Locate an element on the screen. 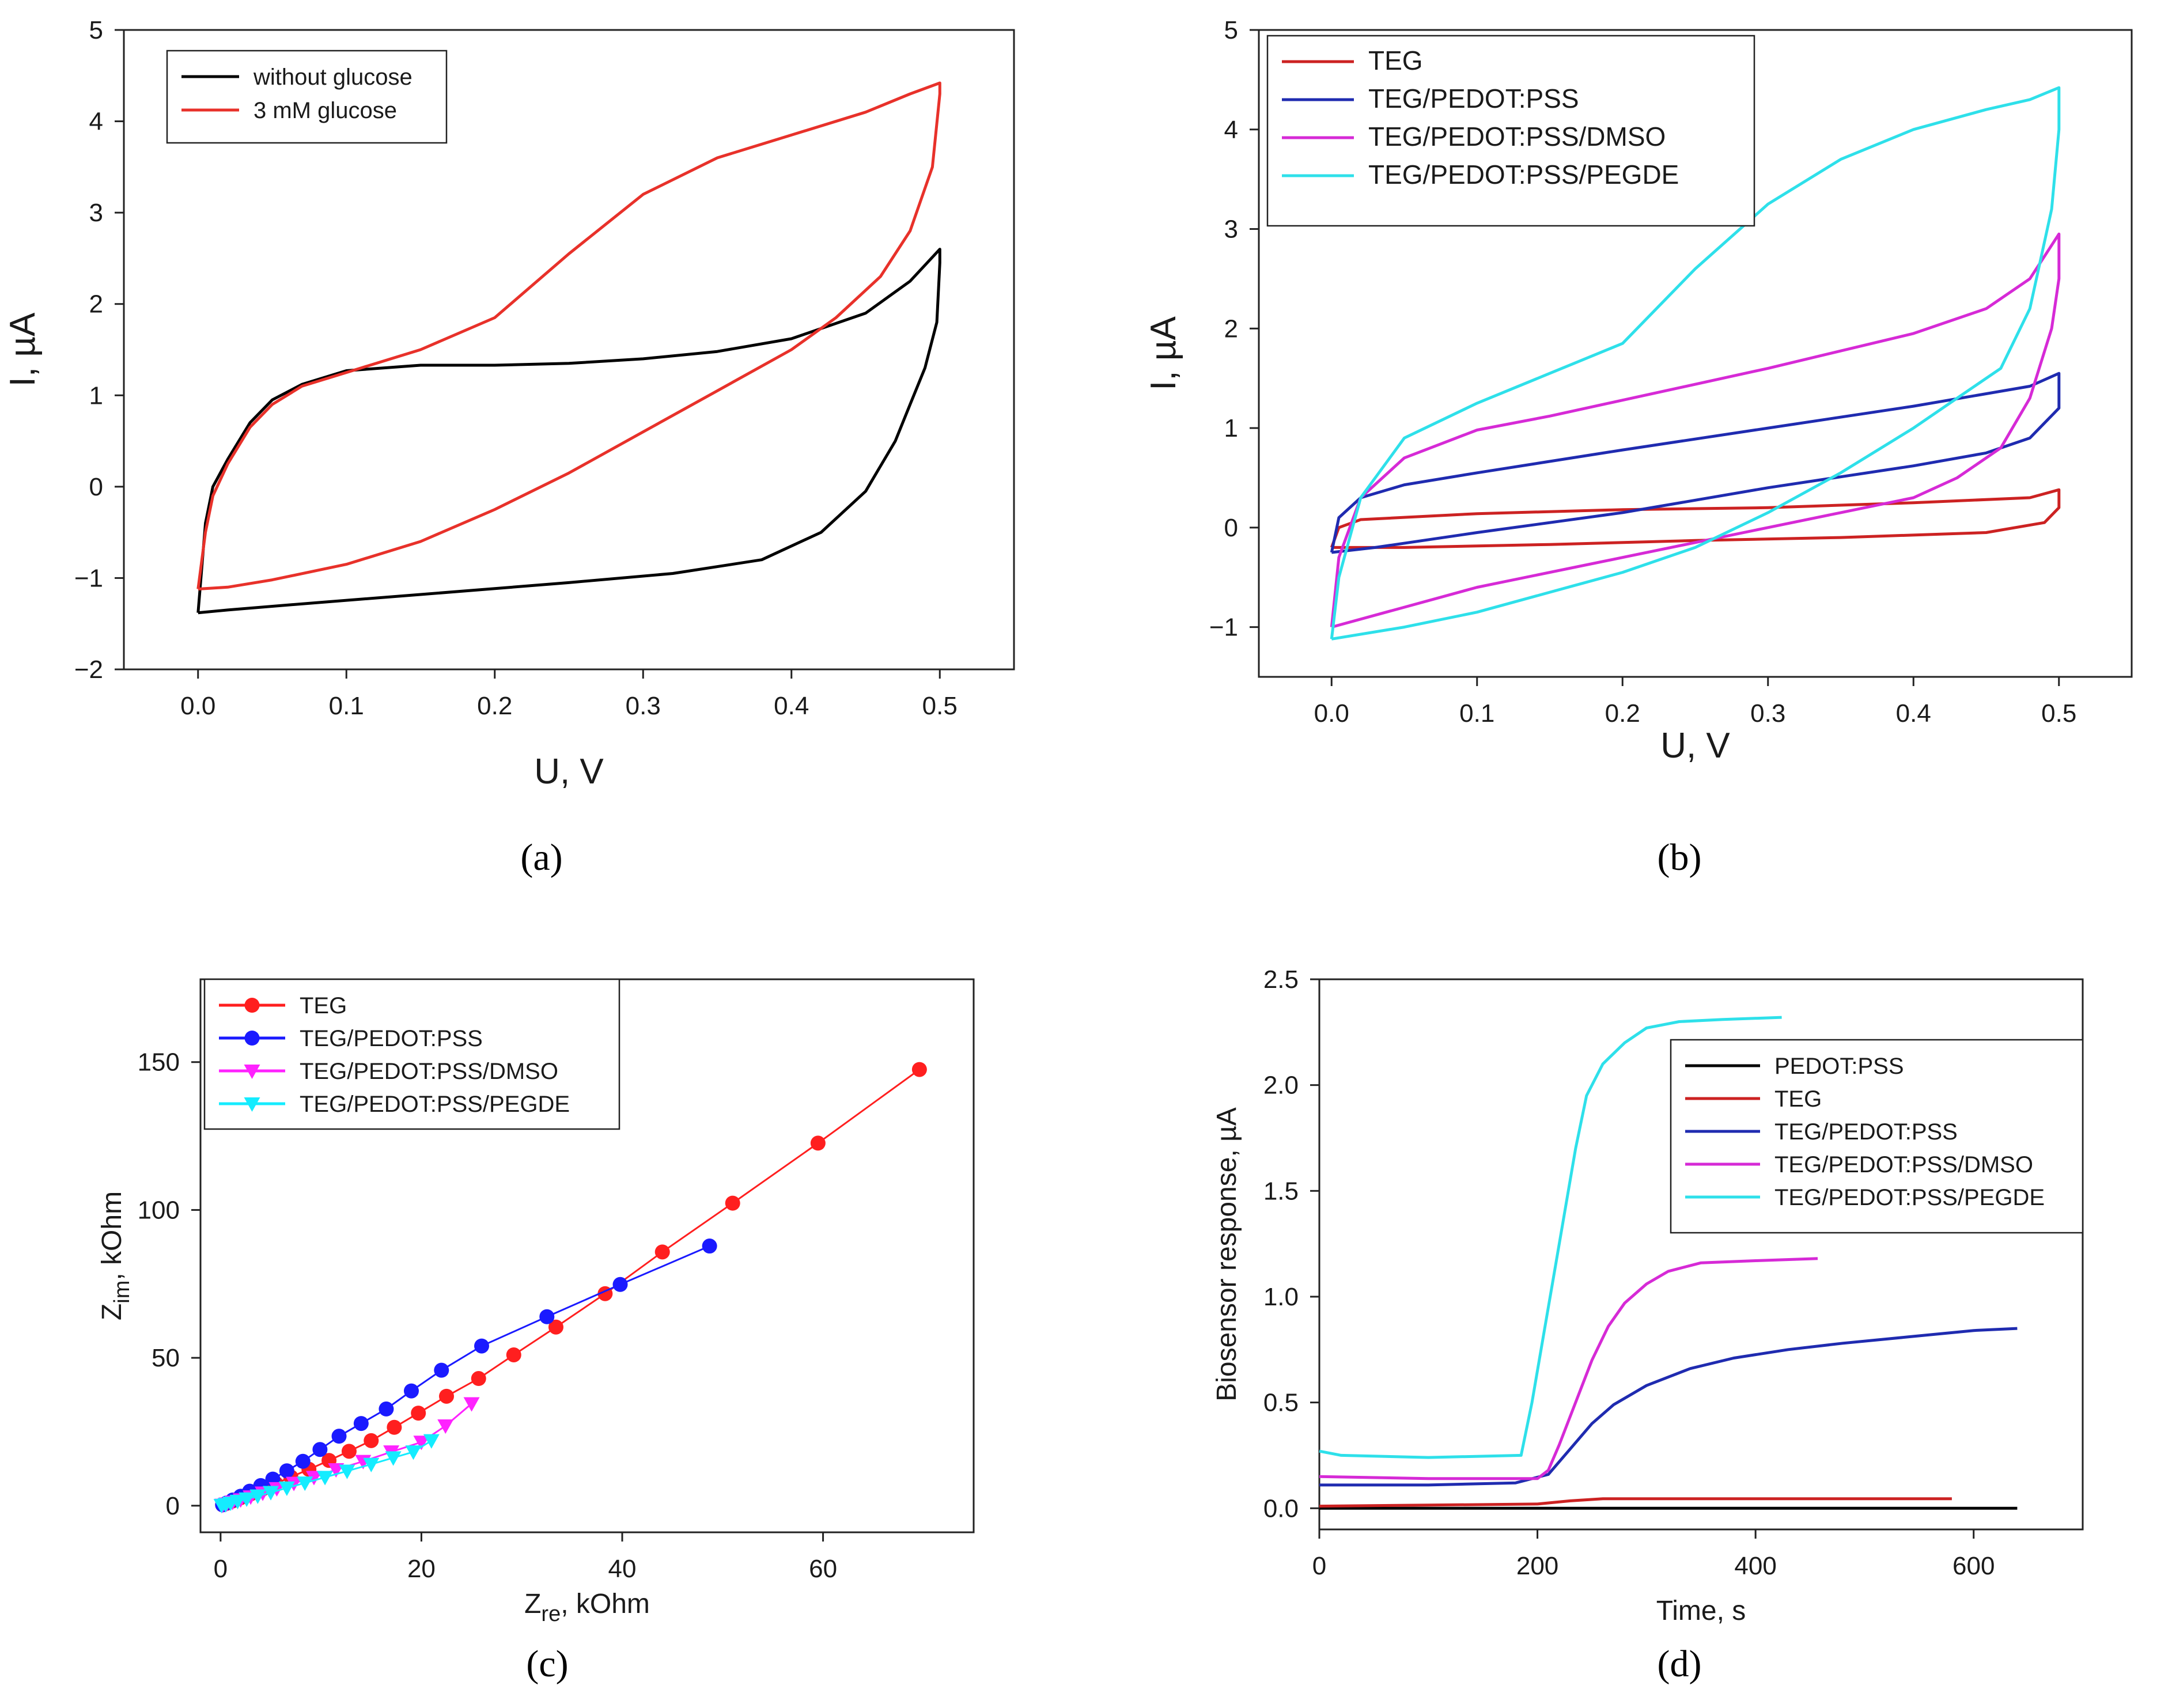  x-tick-label: 60 is located at coordinates (823, 1569).